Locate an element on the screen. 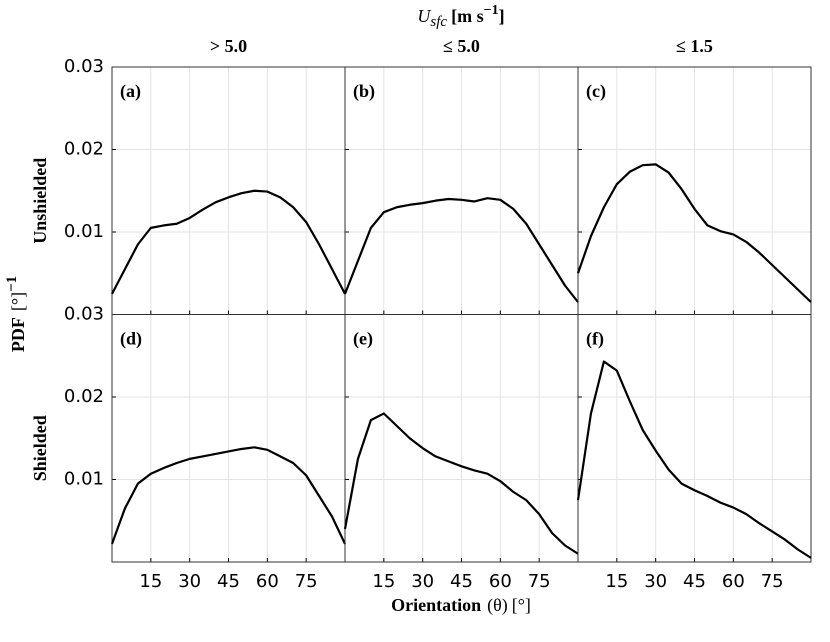 Image resolution: width=830 pixels, height=642 pixels. panel-label: (b) is located at coordinates (364, 91).